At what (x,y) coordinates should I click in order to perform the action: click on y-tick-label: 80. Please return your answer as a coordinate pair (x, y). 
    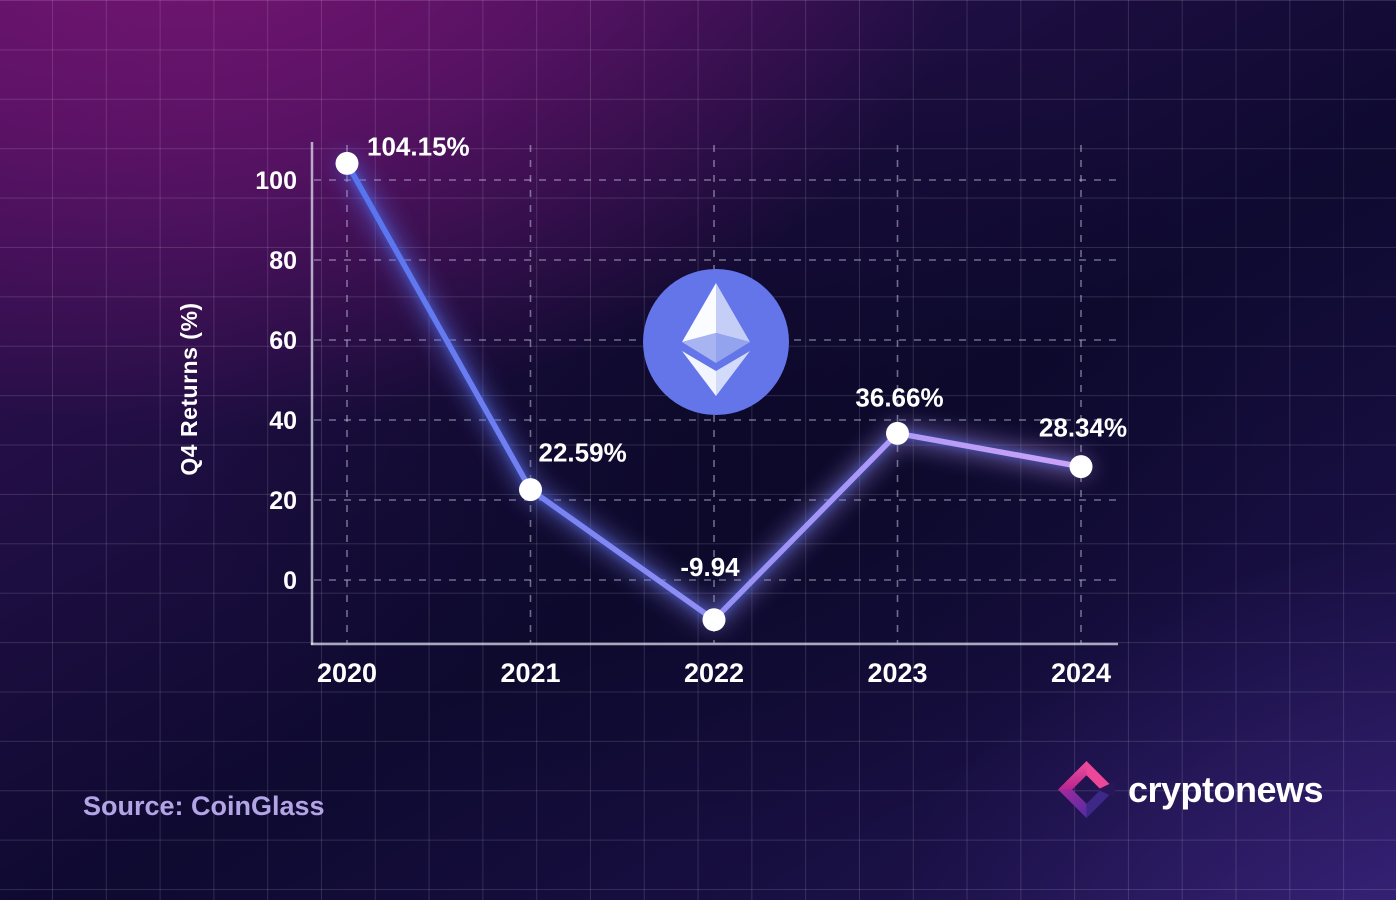
    Looking at the image, I should click on (283, 261).